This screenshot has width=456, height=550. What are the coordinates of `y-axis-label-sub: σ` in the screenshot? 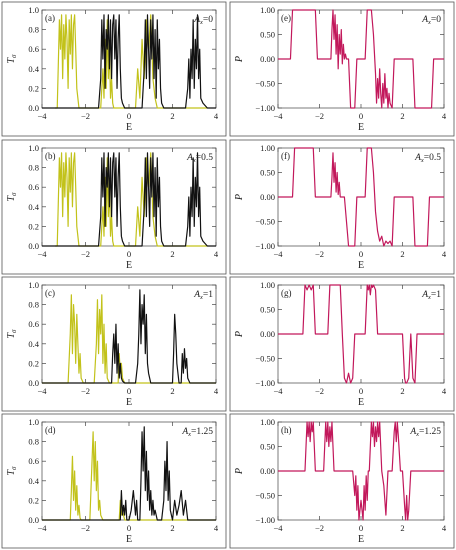 It's located at (14, 56).